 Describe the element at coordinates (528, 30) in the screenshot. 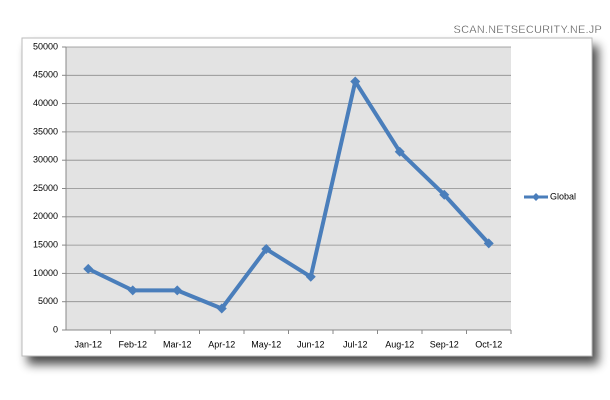

I see `watermark: SCAN.NETSECURITY.NE.JP` at that location.